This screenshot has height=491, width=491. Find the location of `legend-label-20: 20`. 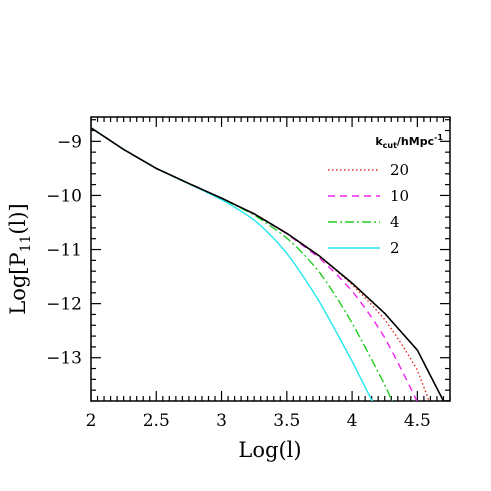

legend-label-20: 20 is located at coordinates (399, 170).